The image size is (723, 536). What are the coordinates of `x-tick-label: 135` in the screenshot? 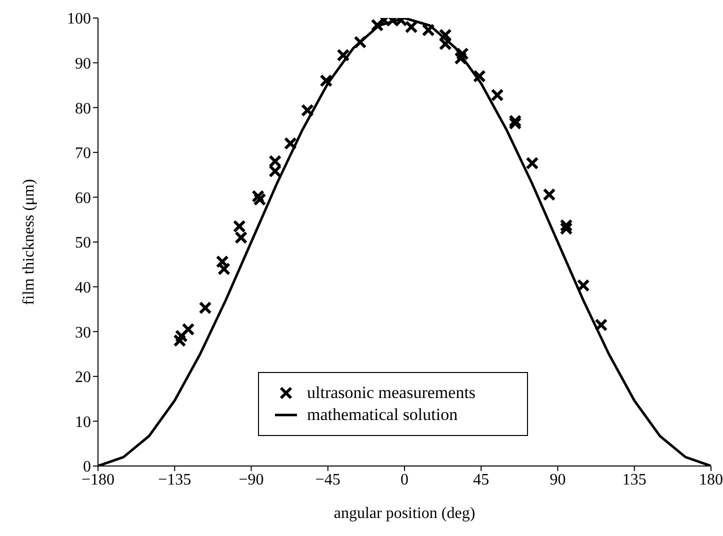 It's located at (634, 479).